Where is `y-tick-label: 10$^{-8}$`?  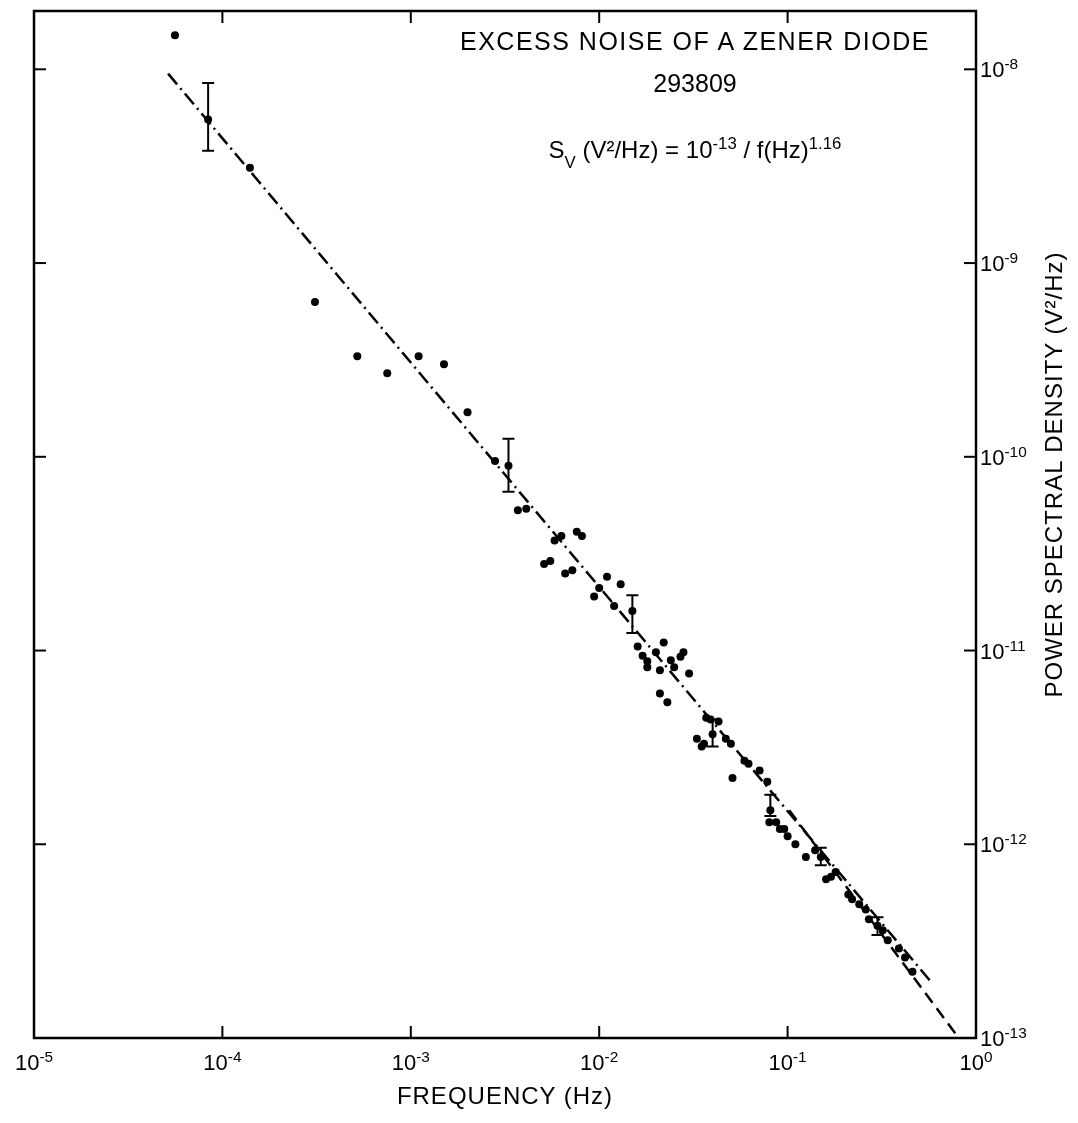
y-tick-label: 10$^{-8}$ is located at coordinates (999, 68).